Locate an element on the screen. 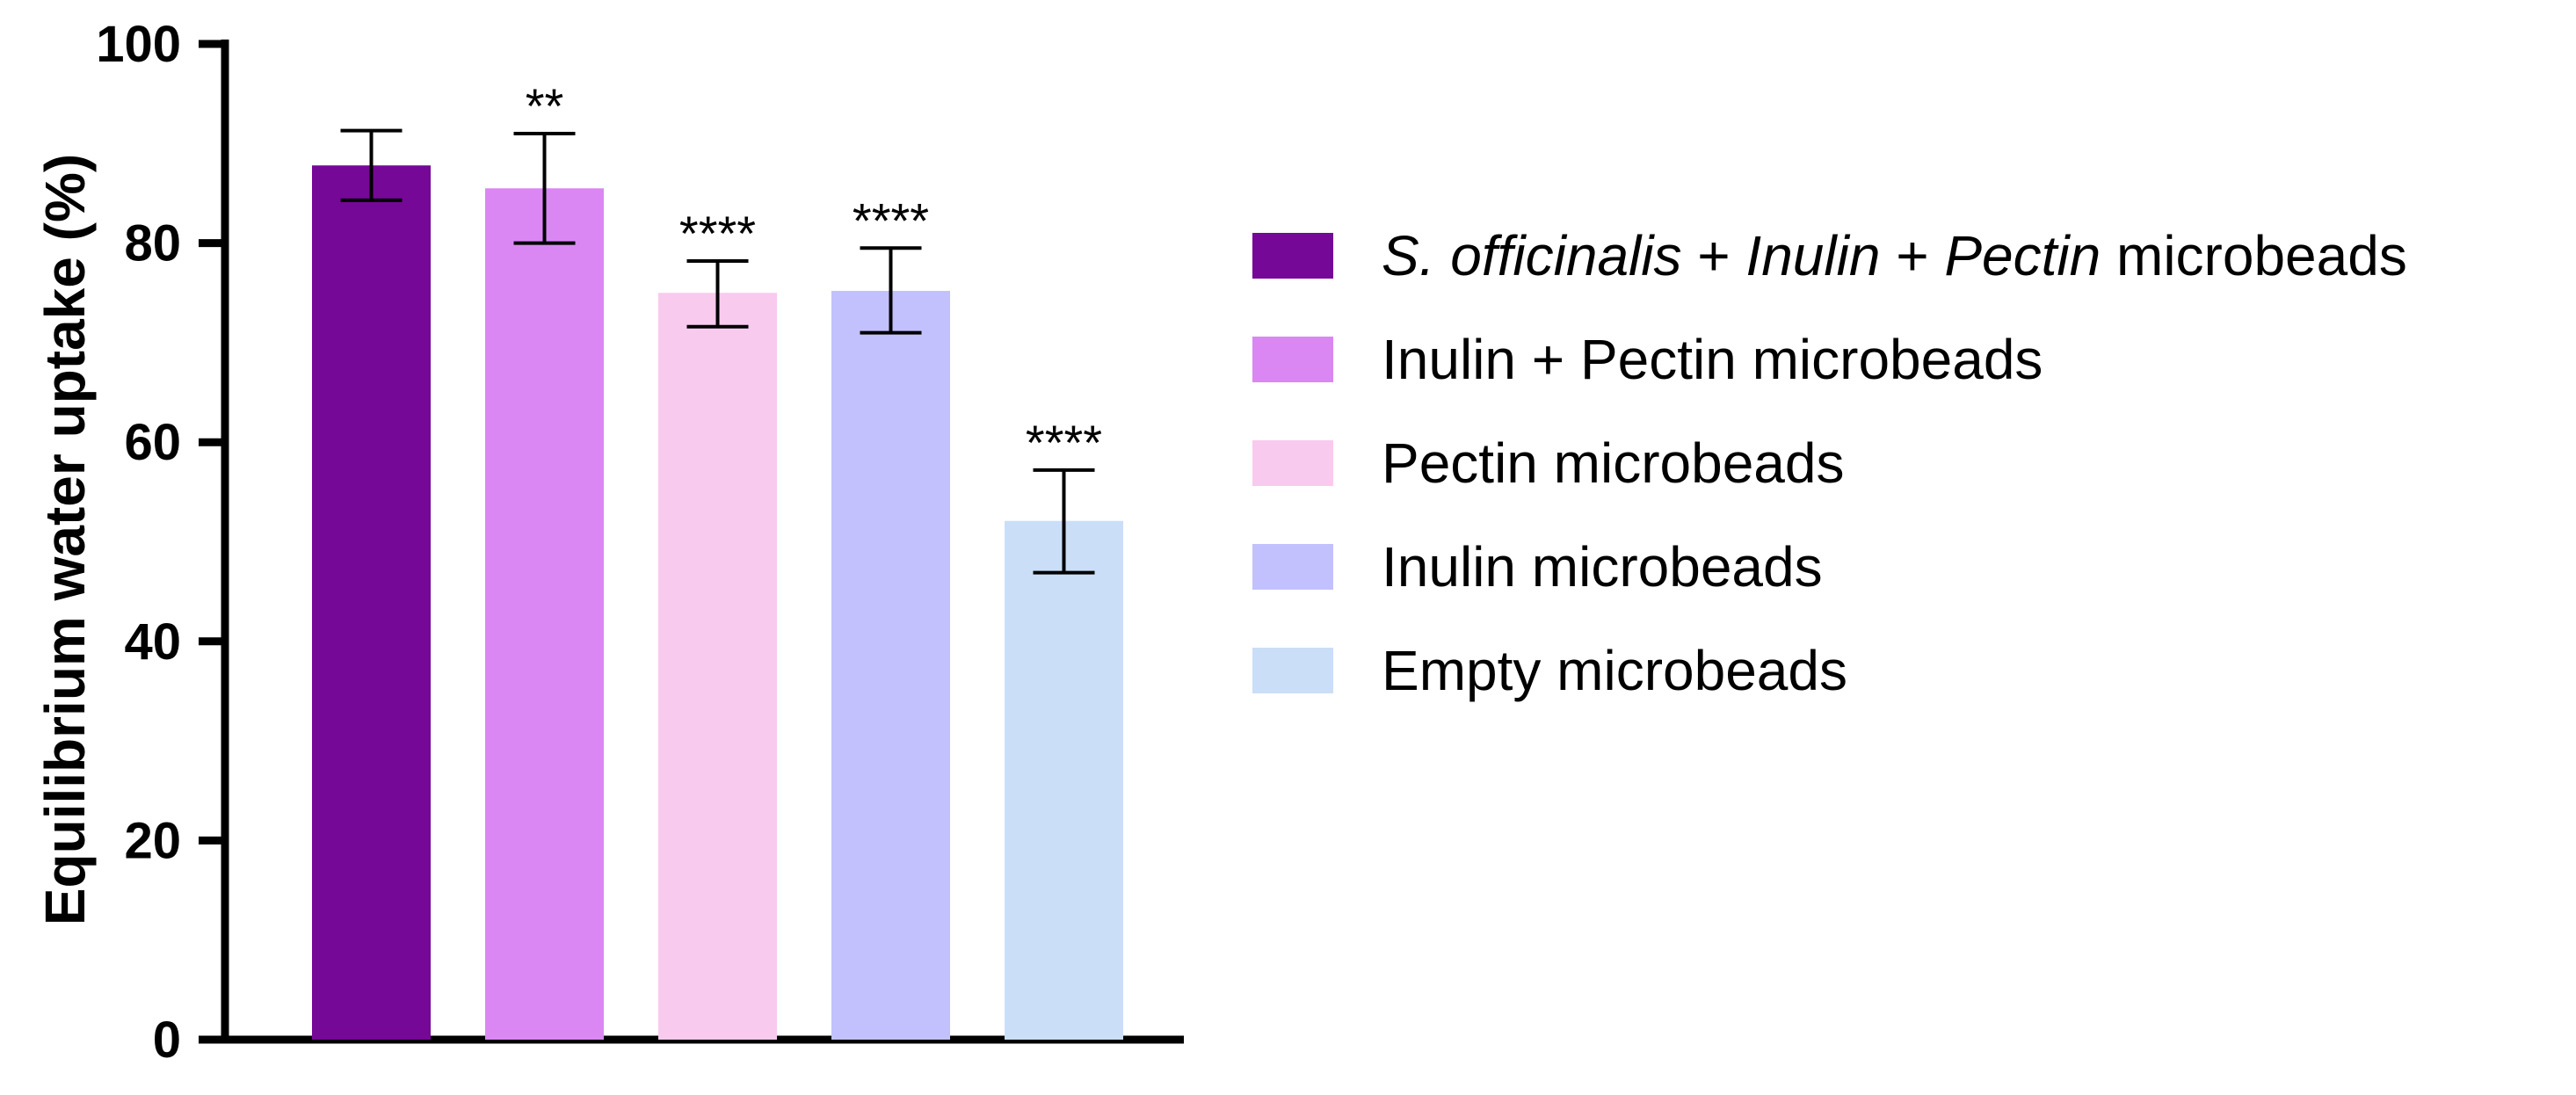 Image resolution: width=2576 pixels, height=1095 pixels. legend-label-part: Pectin is located at coordinates (2022, 255).